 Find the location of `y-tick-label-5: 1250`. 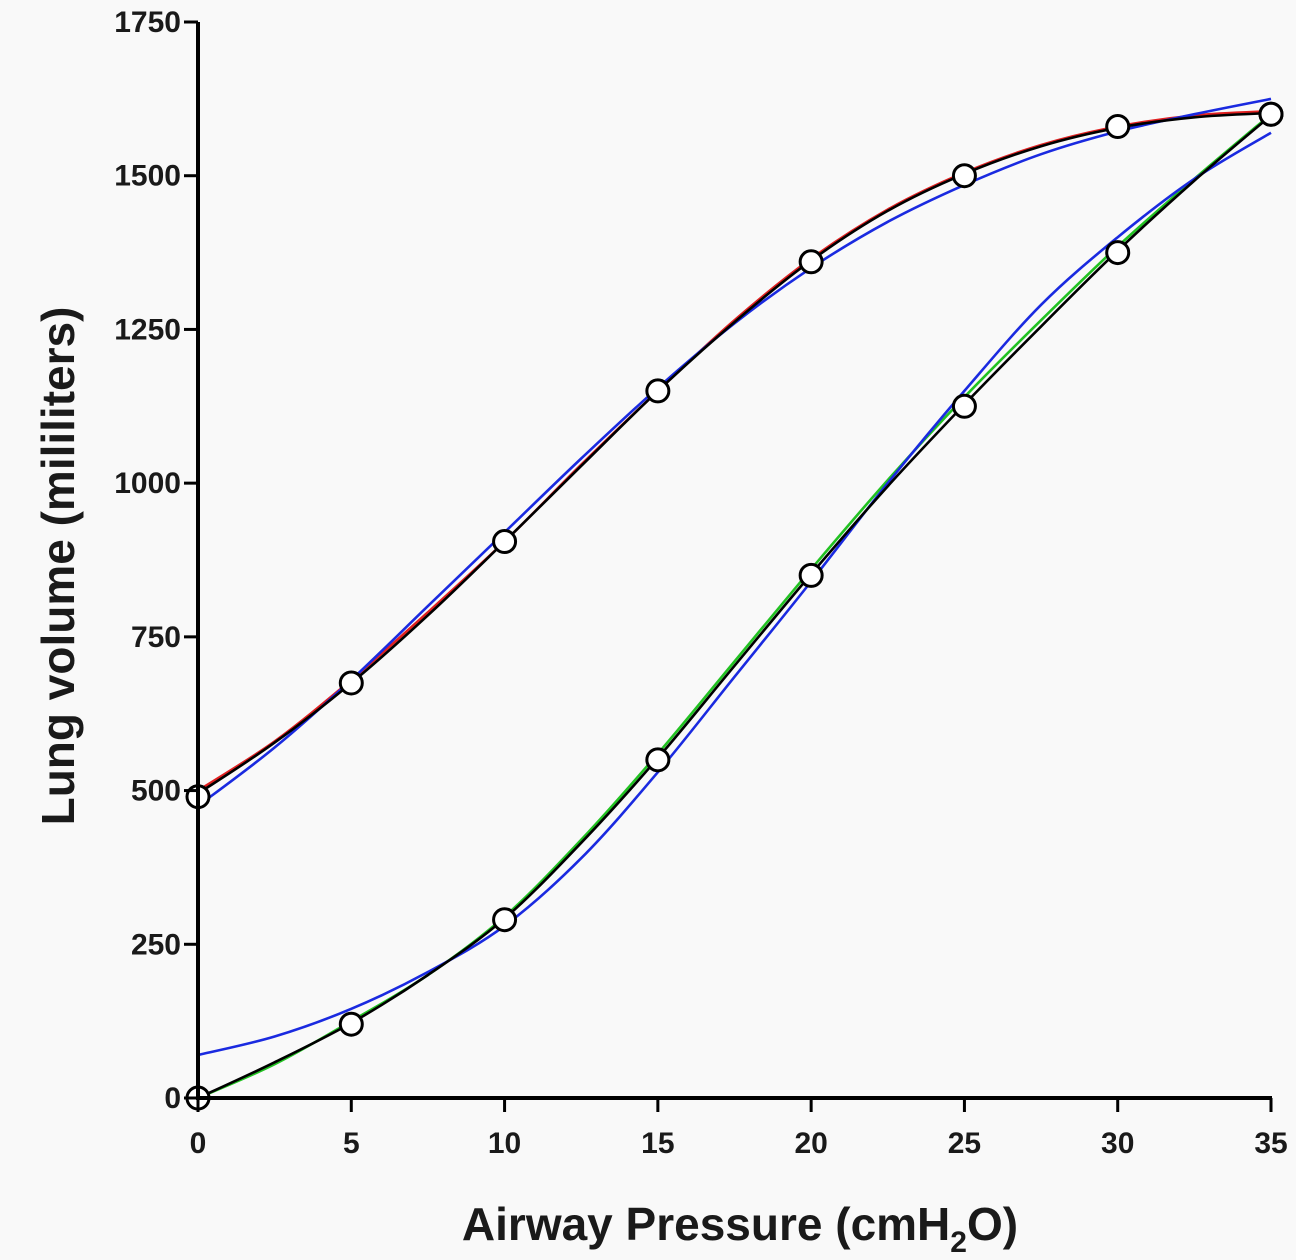

y-tick-label-5: 1250 is located at coordinates (147, 329).